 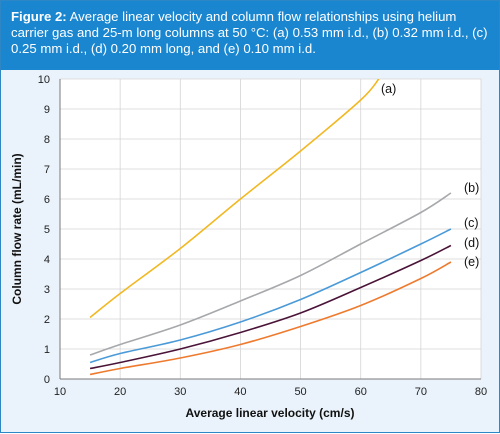 I want to click on series-labels: (a) (b) (c) (d) (e), so click(x=430, y=175).